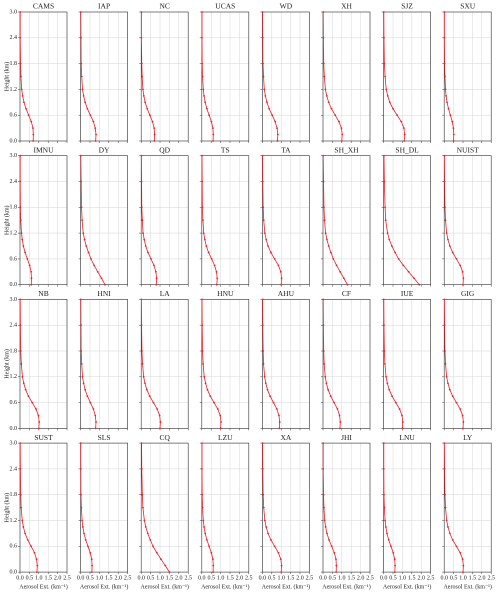 Image resolution: width=500 pixels, height=594 pixels. What do you see at coordinates (43, 6) in the screenshot?
I see `panel-title: CAMS` at bounding box center [43, 6].